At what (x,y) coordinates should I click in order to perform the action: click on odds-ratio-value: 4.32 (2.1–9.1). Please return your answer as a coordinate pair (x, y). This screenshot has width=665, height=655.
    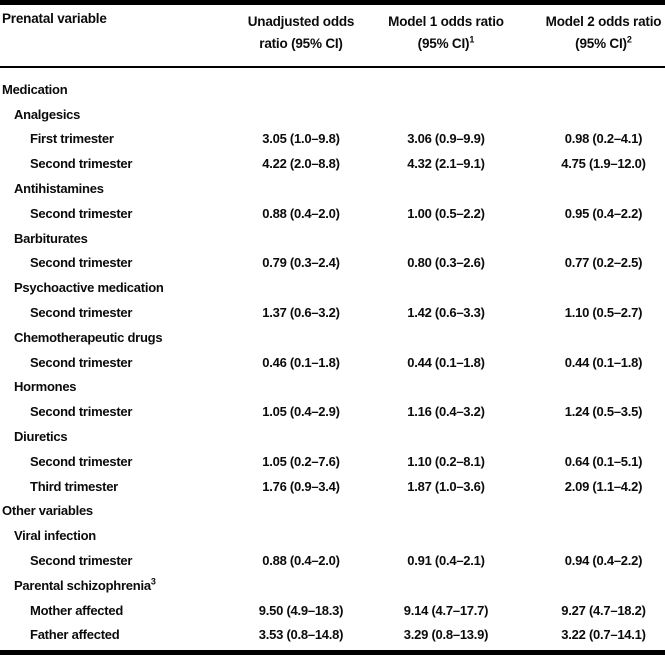
    Looking at the image, I should click on (446, 164).